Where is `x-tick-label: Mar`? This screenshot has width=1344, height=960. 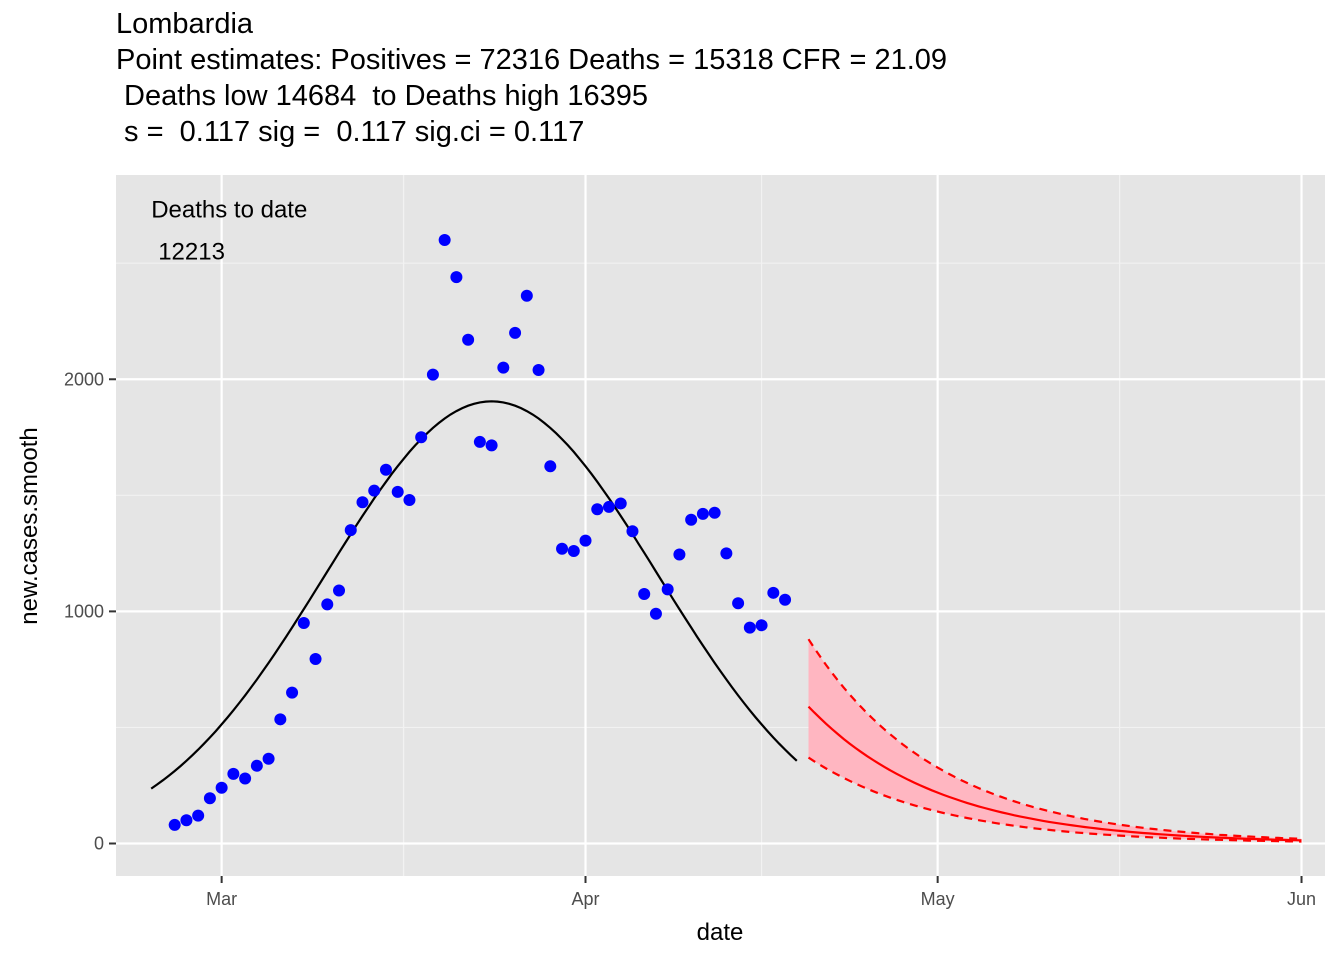 x-tick-label: Mar is located at coordinates (221, 899).